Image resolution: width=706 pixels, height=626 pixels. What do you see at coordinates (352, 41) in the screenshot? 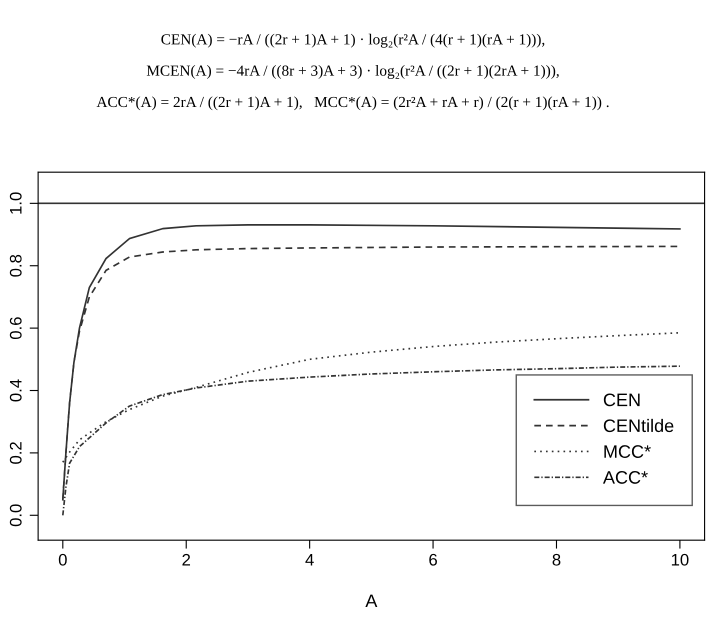
I see `text: CEN(A) = −rA / ((2r + 1)A + 1) · log₂(r²A / (4(r + 1)(rA + 1))),` at bounding box center [352, 41].